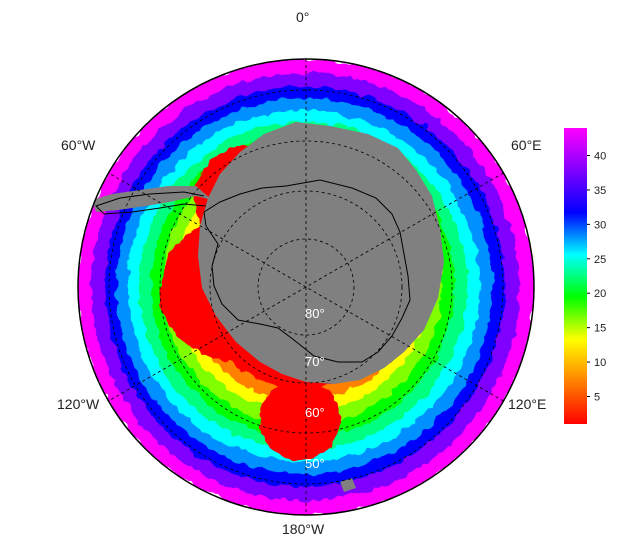 This screenshot has width=625, height=552. I want to click on colorbar-tick-label: 35, so click(600, 191).